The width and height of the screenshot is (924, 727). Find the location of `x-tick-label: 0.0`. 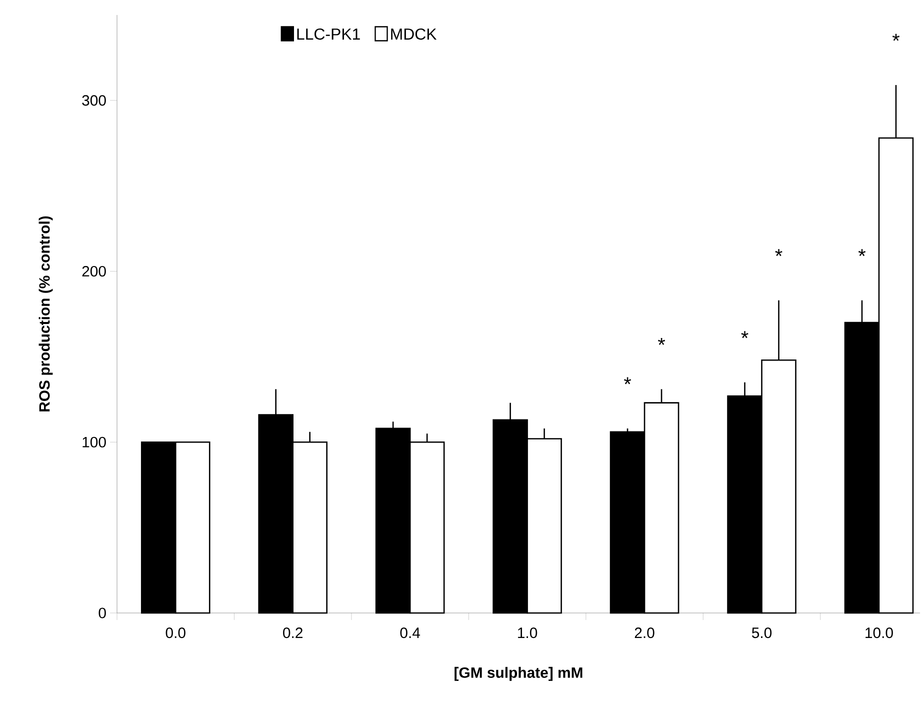

x-tick-label: 0.0 is located at coordinates (176, 633).